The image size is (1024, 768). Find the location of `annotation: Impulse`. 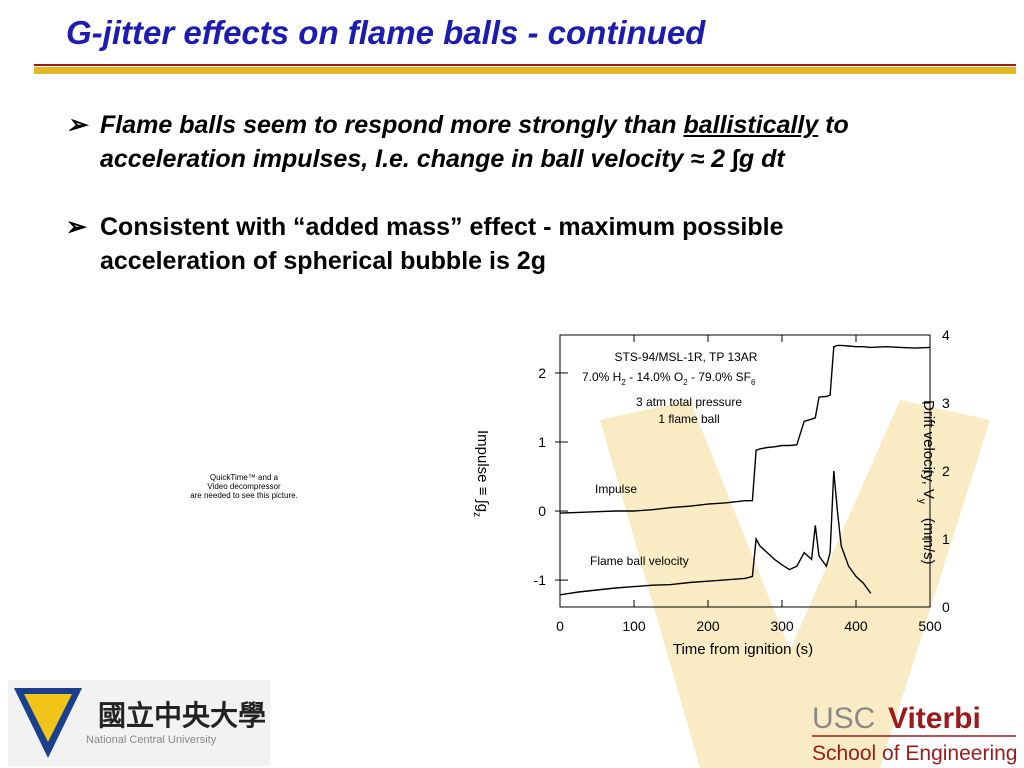

annotation: Impulse is located at coordinates (616, 489).